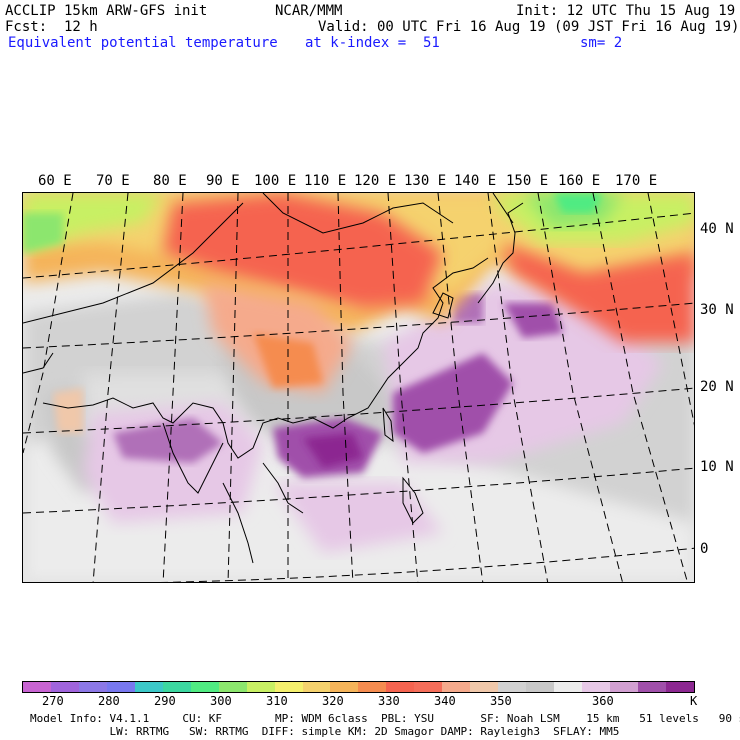 This screenshot has height=740, width=740. What do you see at coordinates (372, 43) in the screenshot?
I see `level-label: at k-index = 51` at bounding box center [372, 43].